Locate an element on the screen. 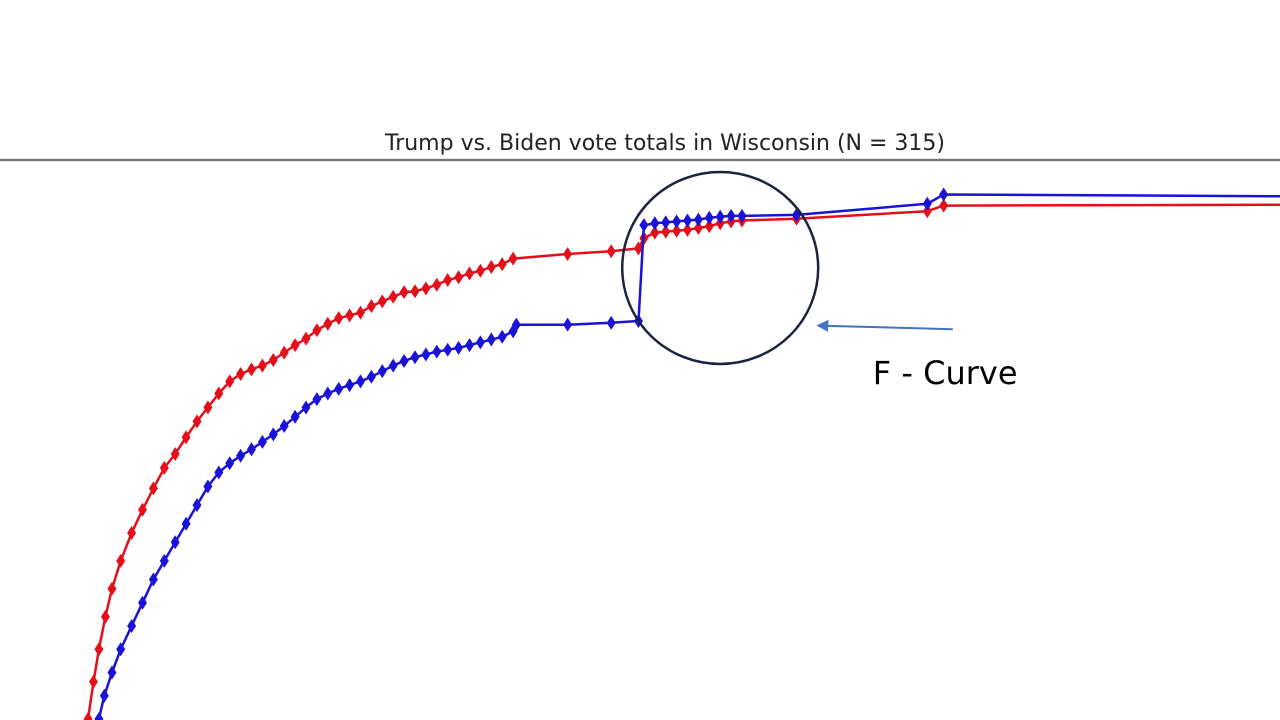 The width and height of the screenshot is (1280, 720). annotation-label: F - Curve is located at coordinates (945, 373).